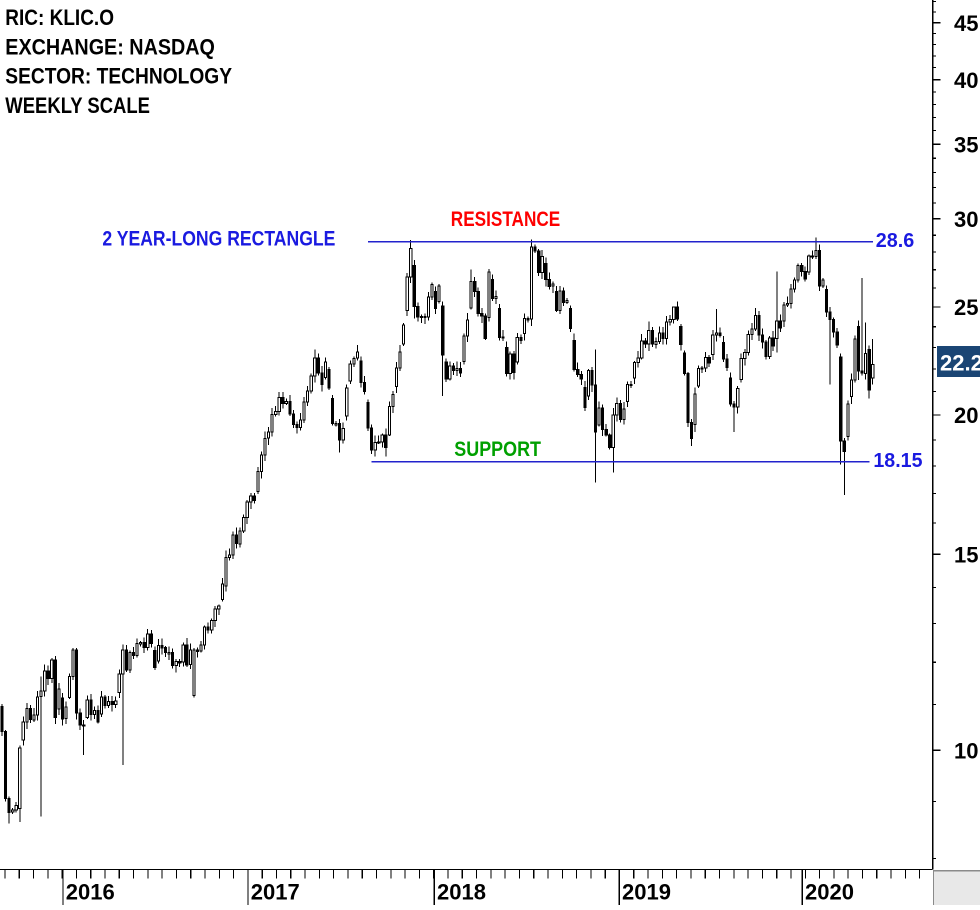 The height and width of the screenshot is (910, 980). Describe the element at coordinates (966, 23) in the screenshot. I see `svg-text: 45` at that location.